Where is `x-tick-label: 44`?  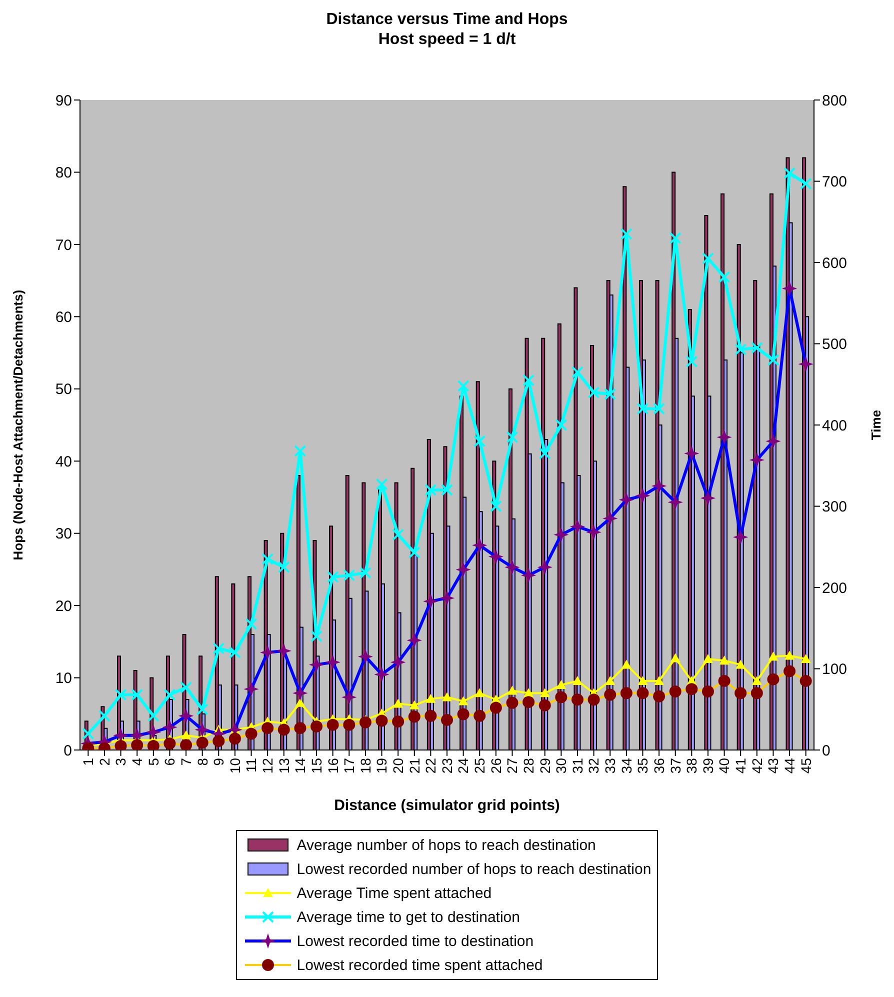
x-tick-label: 44 is located at coordinates (789, 766).